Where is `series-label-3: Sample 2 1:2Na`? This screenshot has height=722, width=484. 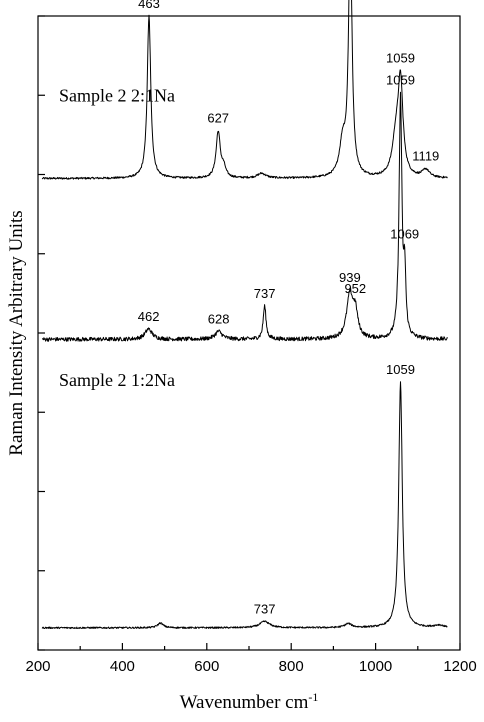 series-label-3: Sample 2 1:2Na is located at coordinates (117, 380).